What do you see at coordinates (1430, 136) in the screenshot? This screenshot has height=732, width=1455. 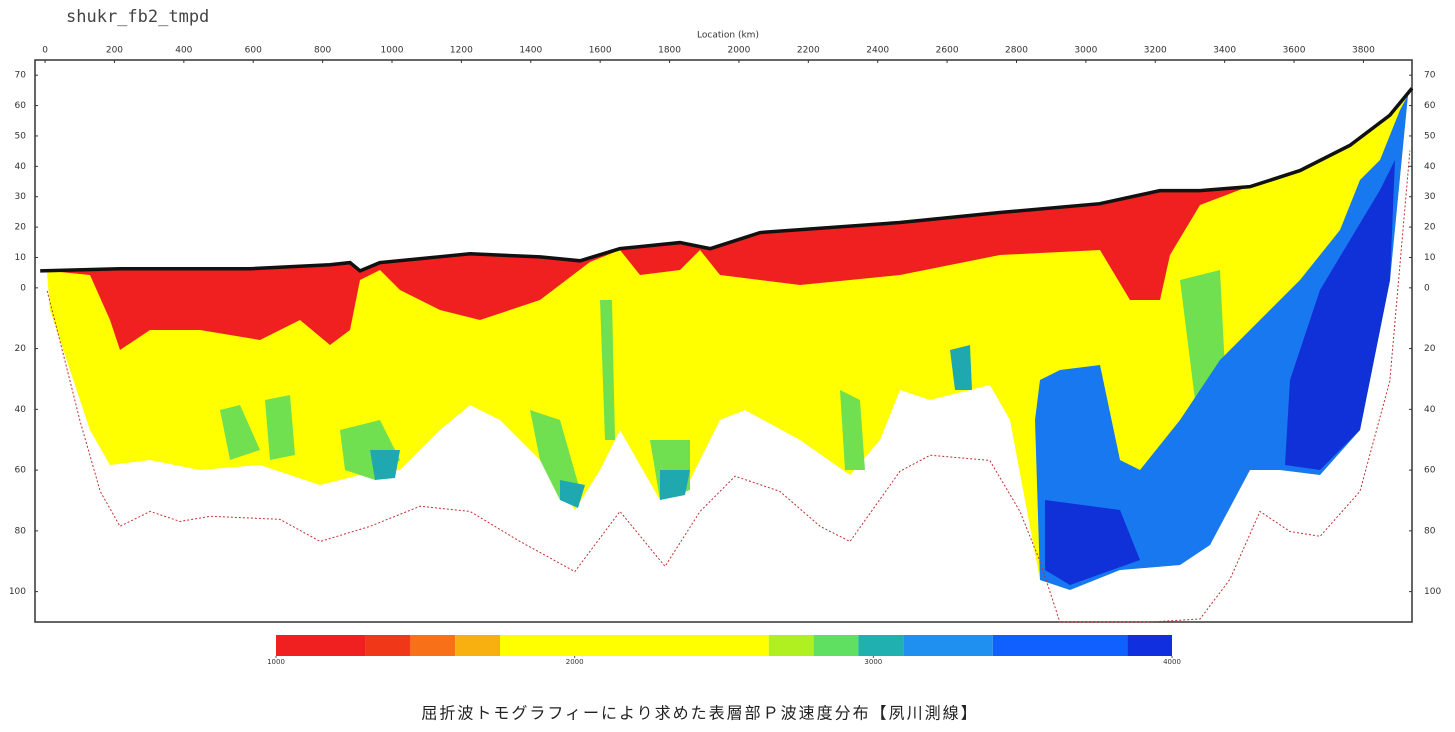 I see `y2-tick-label: 50` at bounding box center [1430, 136].